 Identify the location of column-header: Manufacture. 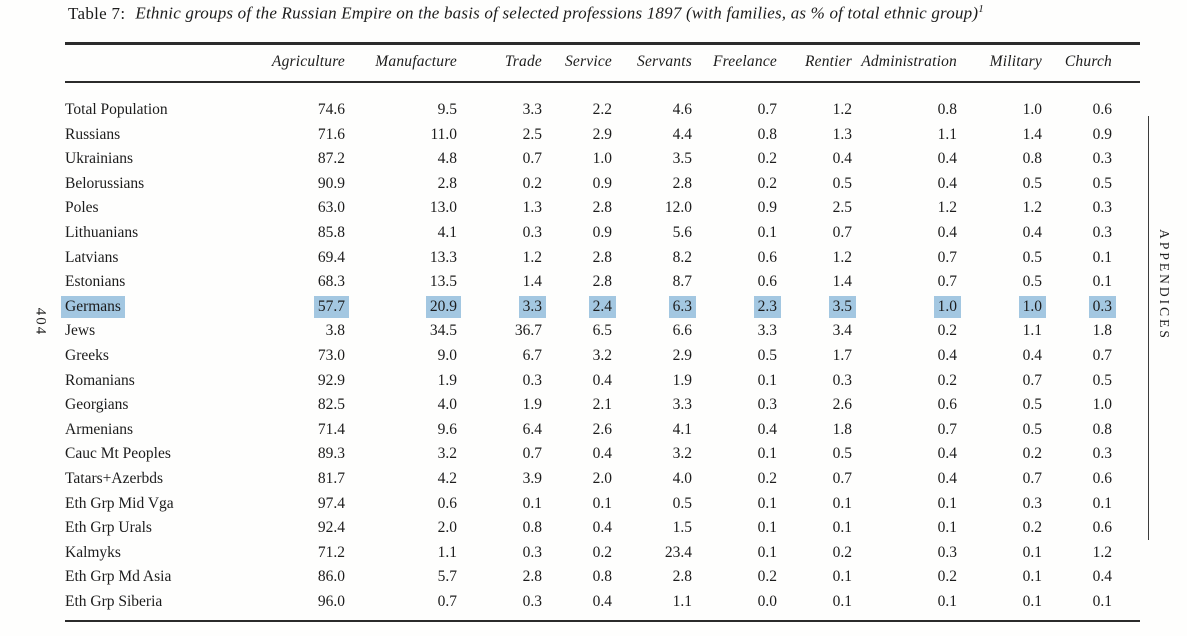
(401, 62).